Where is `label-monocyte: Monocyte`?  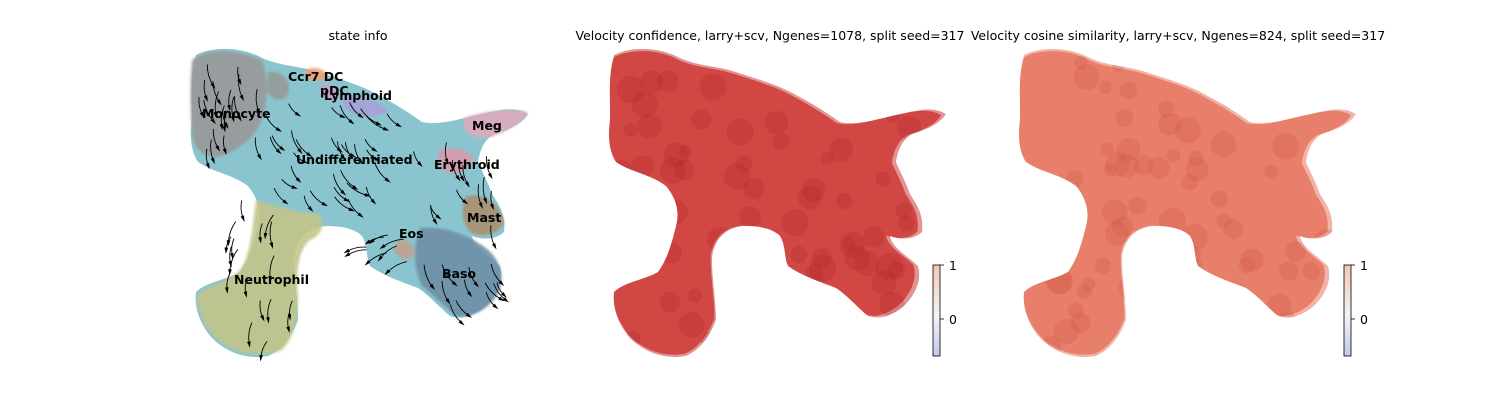
label-monocyte: Monocyte is located at coordinates (236, 113).